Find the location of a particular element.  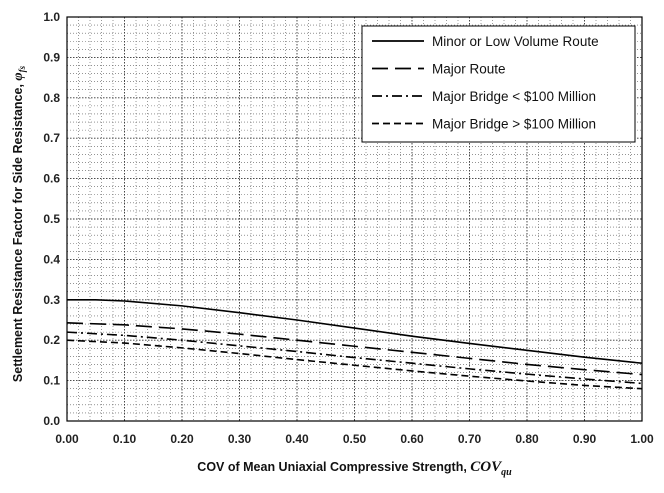

x-tick-label: 0.70 is located at coordinates (470, 439).